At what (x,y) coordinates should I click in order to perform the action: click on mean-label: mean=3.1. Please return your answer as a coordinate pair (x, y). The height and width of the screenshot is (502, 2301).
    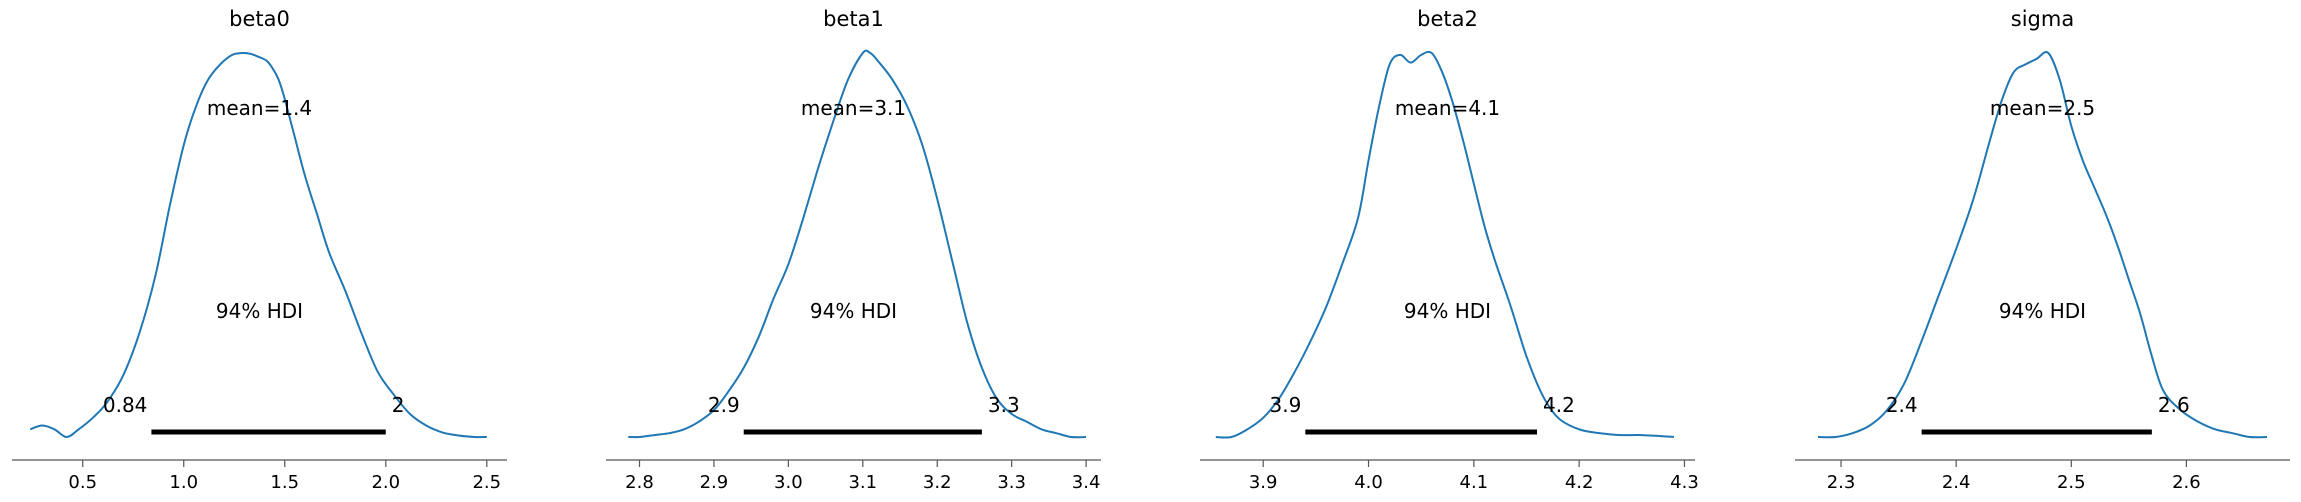
    Looking at the image, I should click on (853, 108).